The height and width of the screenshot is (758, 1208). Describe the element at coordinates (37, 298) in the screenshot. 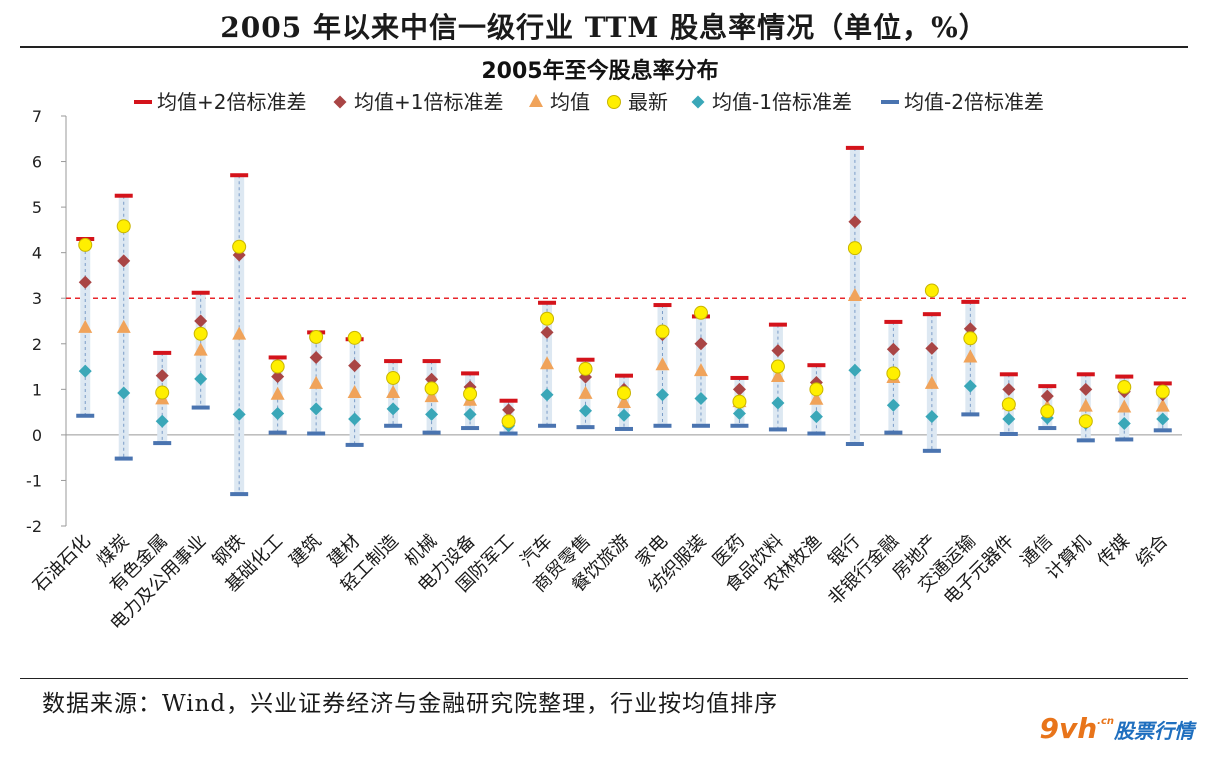

I see `y-tick-label: 3` at that location.